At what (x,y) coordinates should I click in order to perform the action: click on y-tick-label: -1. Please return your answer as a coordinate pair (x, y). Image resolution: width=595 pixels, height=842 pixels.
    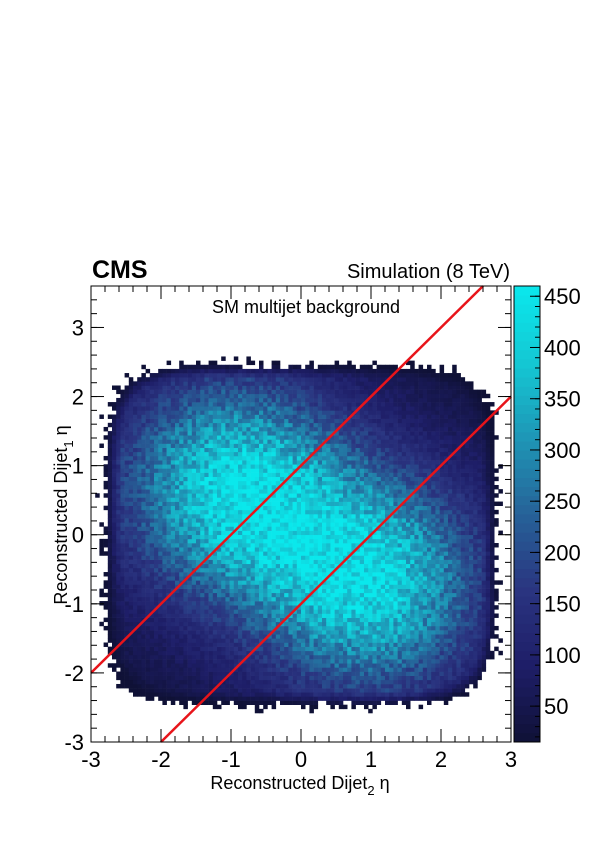
    Looking at the image, I should click on (74, 604).